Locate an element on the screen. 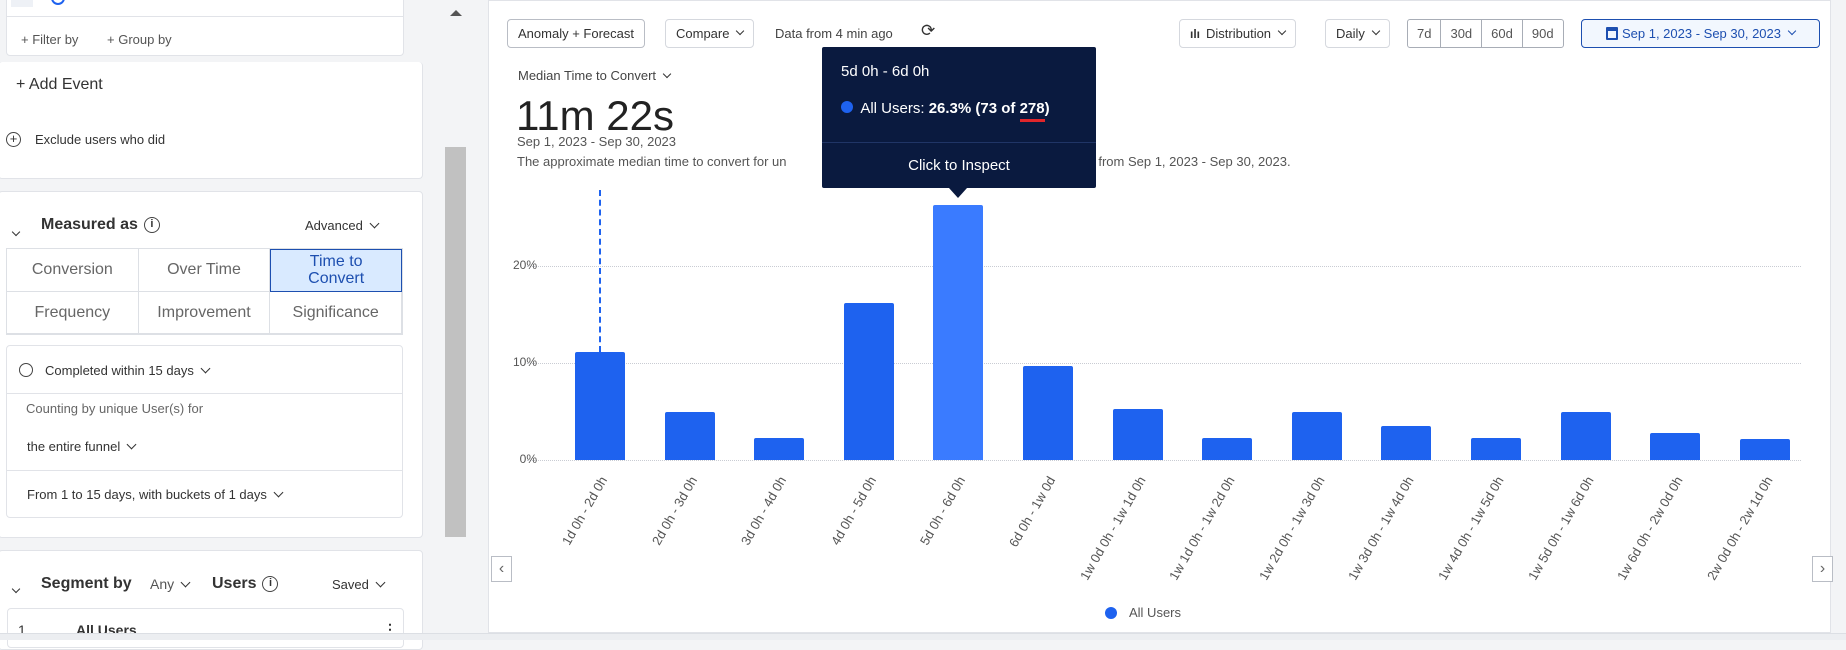  summary-end: from Sep 1, 2023 - Sep 30, 2023. is located at coordinates (1192, 161).